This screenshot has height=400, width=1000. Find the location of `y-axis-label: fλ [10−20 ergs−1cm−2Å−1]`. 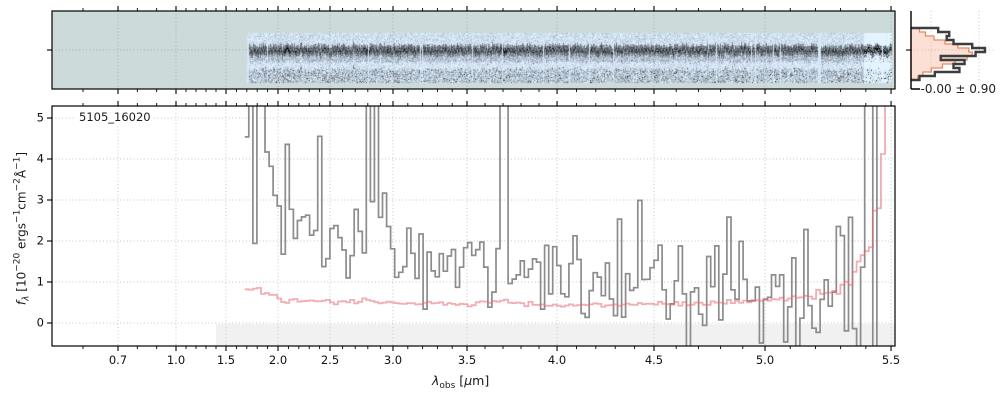

y-axis-label: fλ [10−20 ergs−1cm−2Å−1] is located at coordinates (22, 229).